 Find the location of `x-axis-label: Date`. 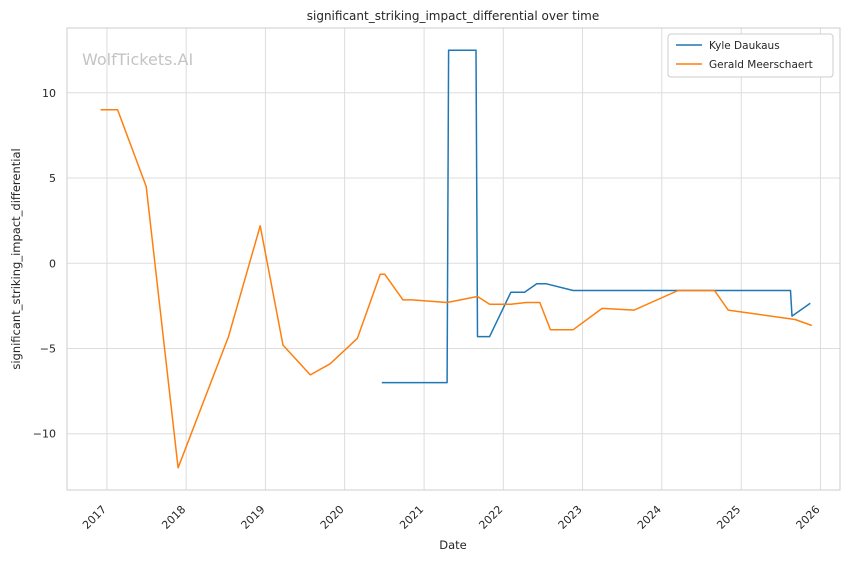

x-axis-label: Date is located at coordinates (453, 545).